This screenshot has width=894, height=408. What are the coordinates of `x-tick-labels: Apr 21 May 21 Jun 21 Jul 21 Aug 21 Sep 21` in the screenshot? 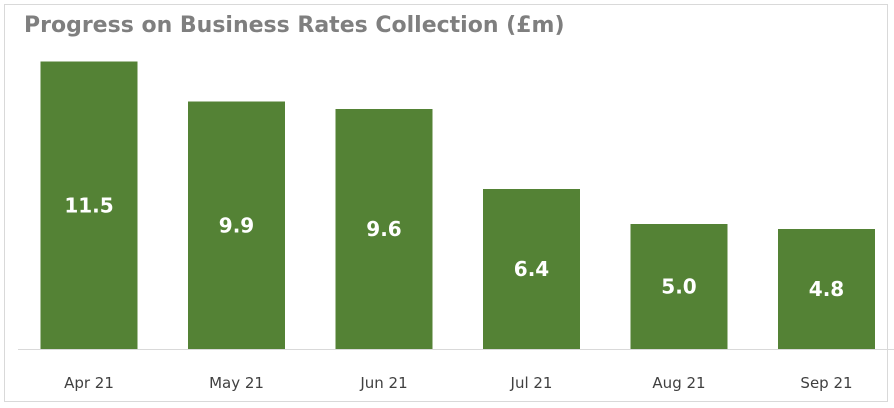 It's located at (458, 383).